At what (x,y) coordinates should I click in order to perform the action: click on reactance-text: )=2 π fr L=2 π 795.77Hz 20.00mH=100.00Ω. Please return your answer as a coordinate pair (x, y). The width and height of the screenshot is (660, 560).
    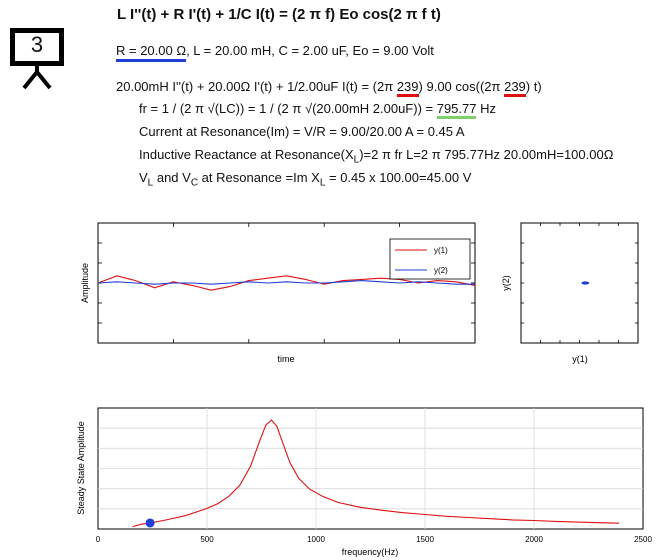
    Looking at the image, I should click on (486, 154).